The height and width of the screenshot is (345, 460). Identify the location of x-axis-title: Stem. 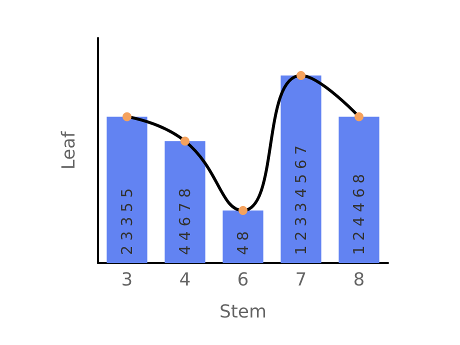
(243, 312).